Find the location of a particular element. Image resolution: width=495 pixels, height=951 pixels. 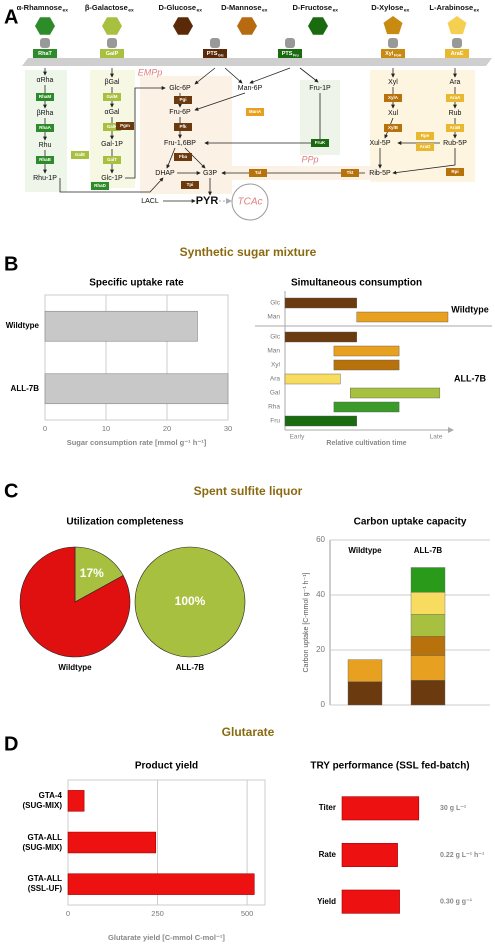

pathway-label: PPp is located at coordinates (309, 159).